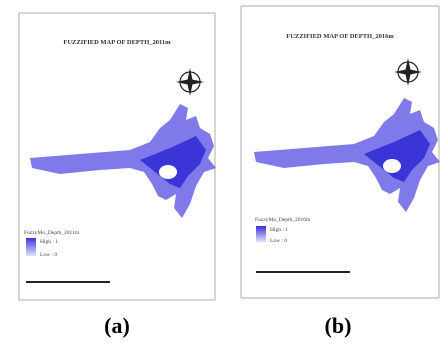 This screenshot has width=446, height=356. I want to click on legend-title: FuzzyMo_Depth_2016m, so click(283, 220).